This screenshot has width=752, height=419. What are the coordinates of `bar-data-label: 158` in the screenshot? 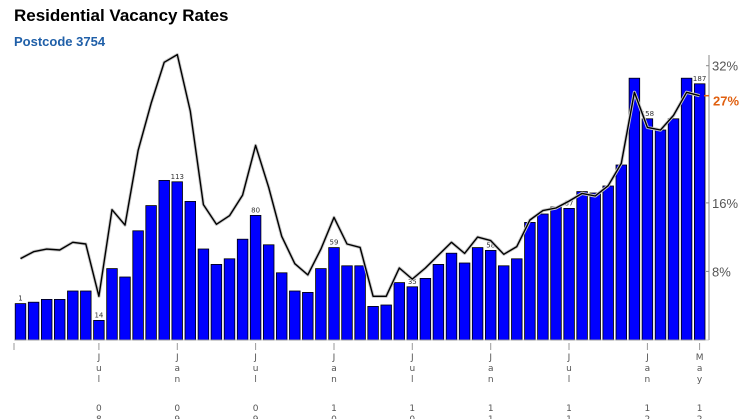 It's located at (647, 114).